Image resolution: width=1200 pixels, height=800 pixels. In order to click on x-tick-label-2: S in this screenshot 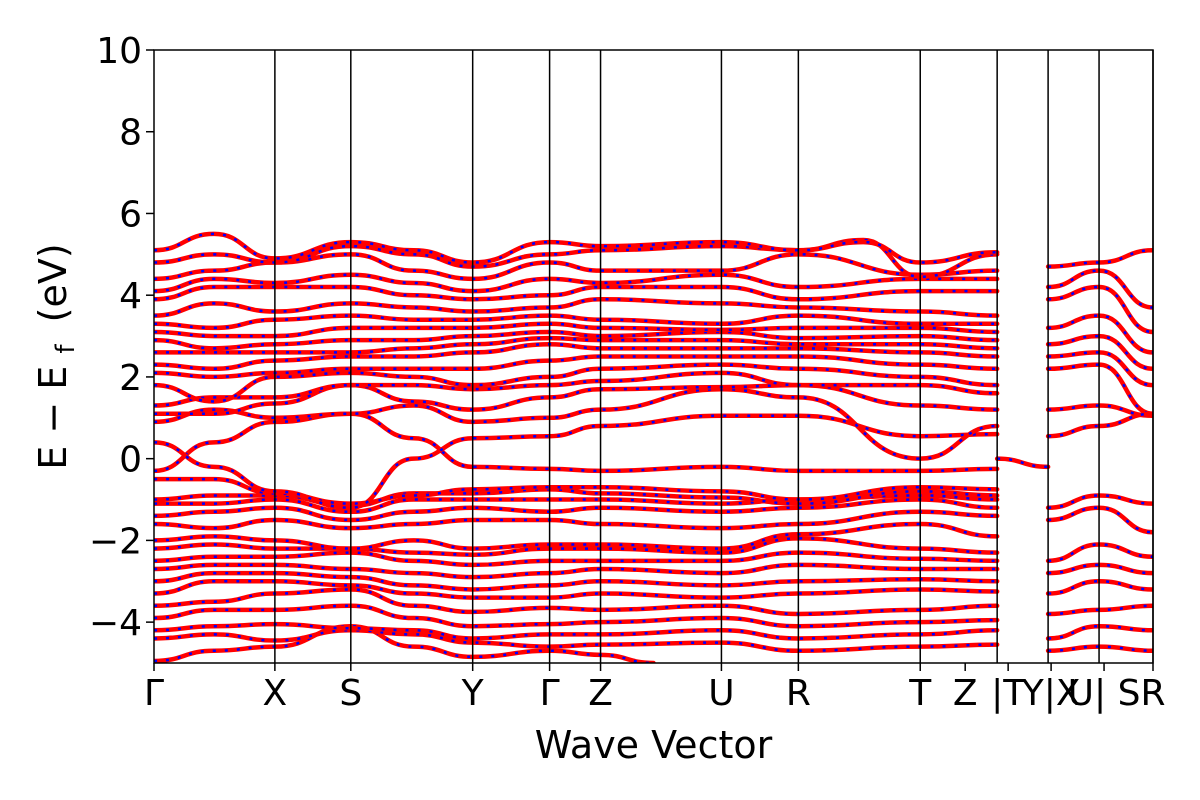, I will do `click(350, 693)`.